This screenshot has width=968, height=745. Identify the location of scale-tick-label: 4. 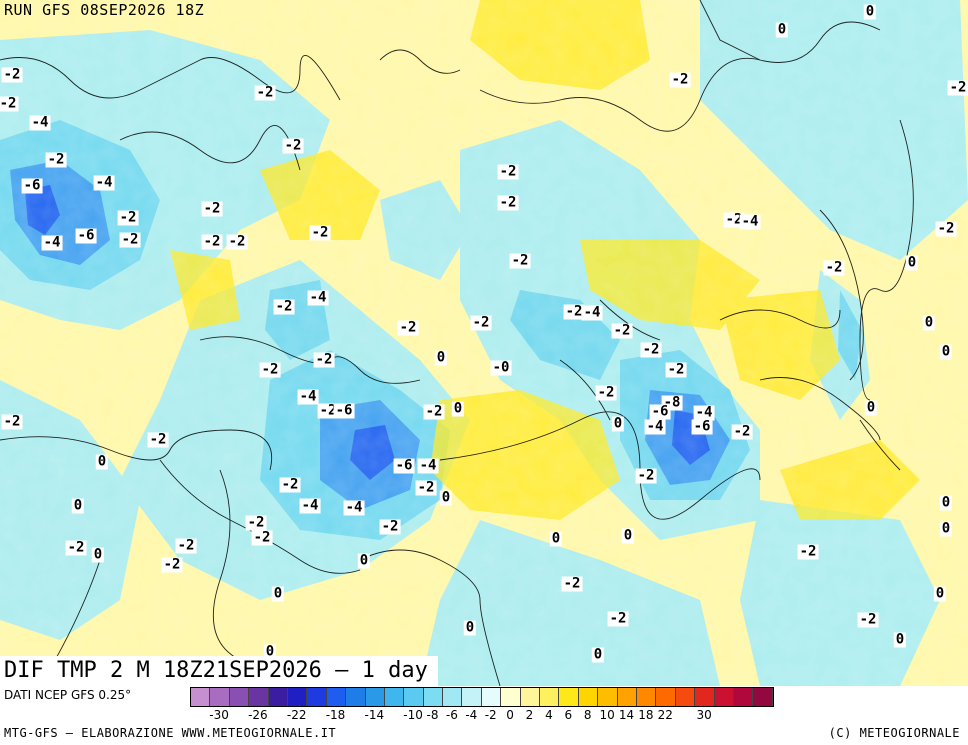
(549, 715).